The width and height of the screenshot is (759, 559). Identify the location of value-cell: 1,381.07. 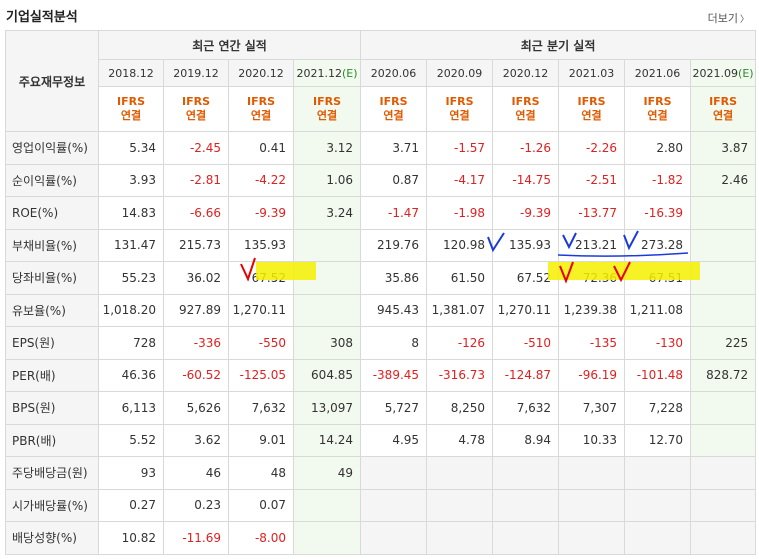
(460, 310).